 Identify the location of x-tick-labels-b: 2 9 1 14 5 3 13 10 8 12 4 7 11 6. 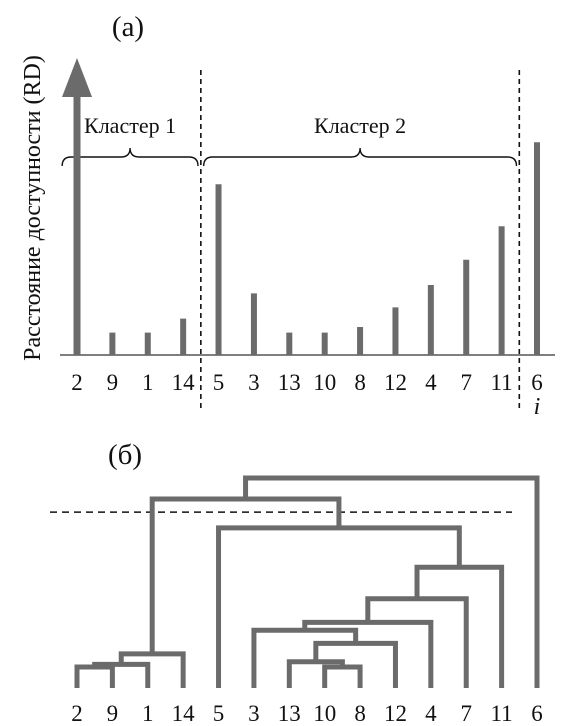
(307, 713).